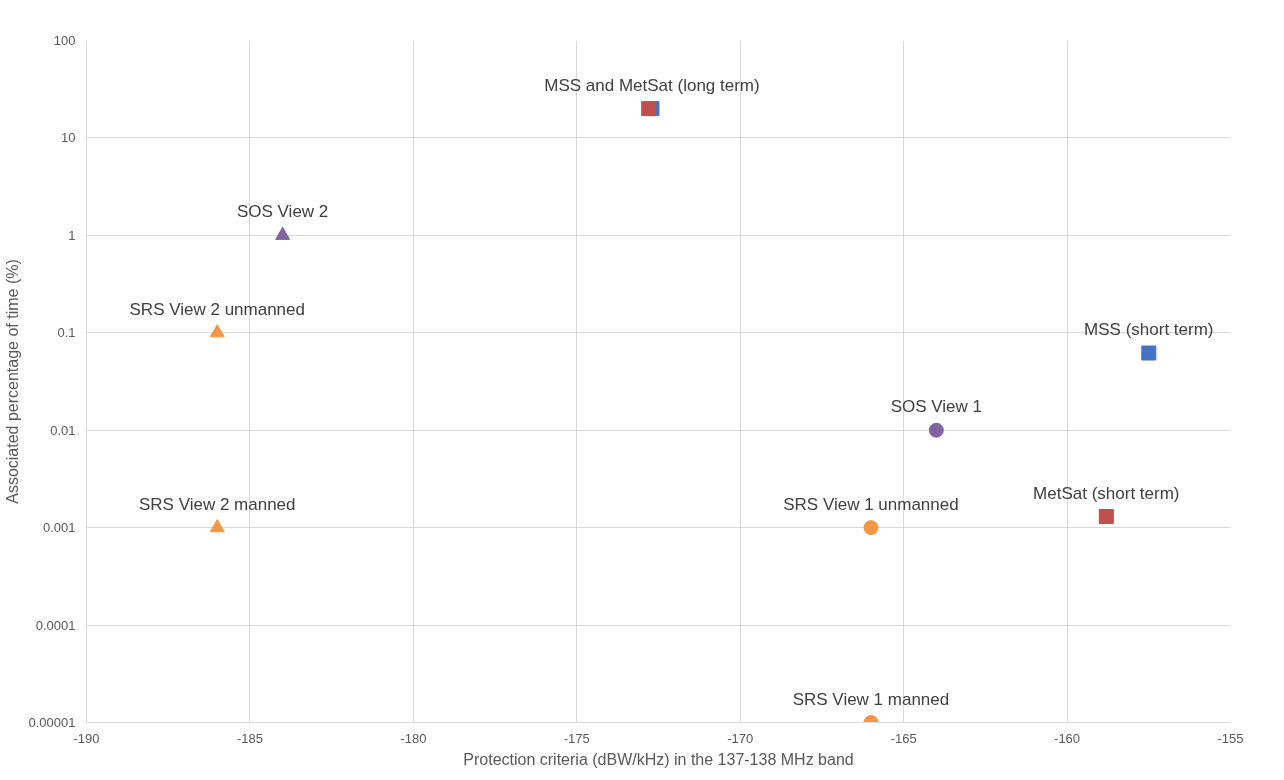 This screenshot has height=780, width=1284. Describe the element at coordinates (871, 699) in the screenshot. I see `annotation: SRS View 1 manned` at that location.